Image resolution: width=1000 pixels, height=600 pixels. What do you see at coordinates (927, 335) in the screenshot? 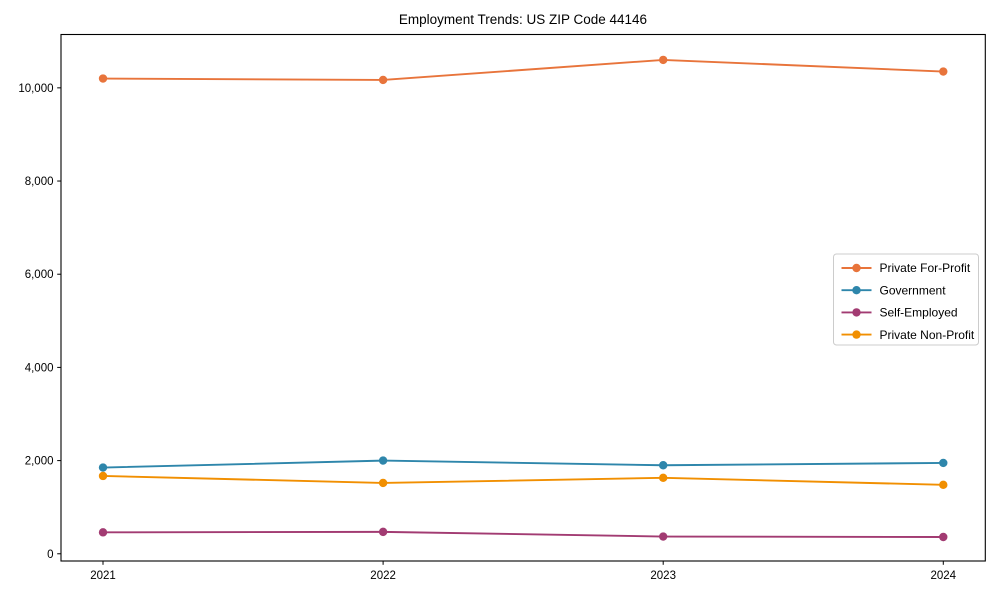
I see `legend-item-label: Private Non-Profit` at bounding box center [927, 335].